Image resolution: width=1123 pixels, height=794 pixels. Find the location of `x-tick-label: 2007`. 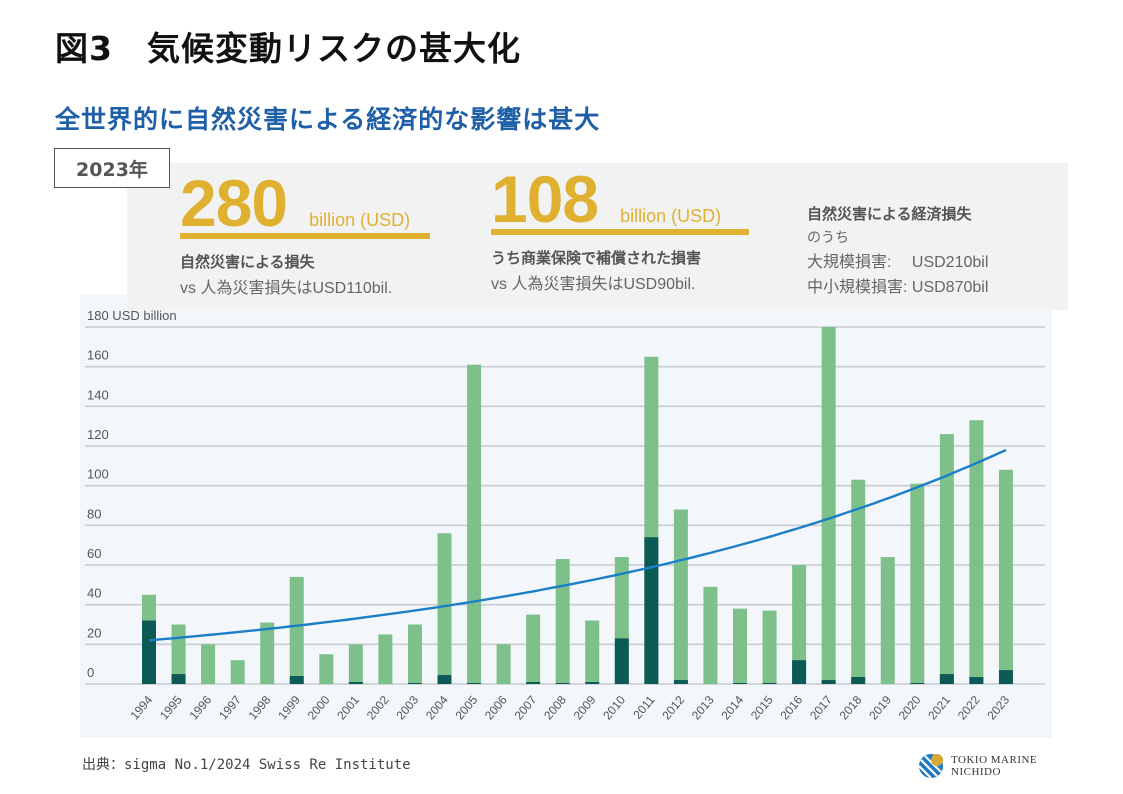

x-tick-label: 2007 is located at coordinates (526, 708).